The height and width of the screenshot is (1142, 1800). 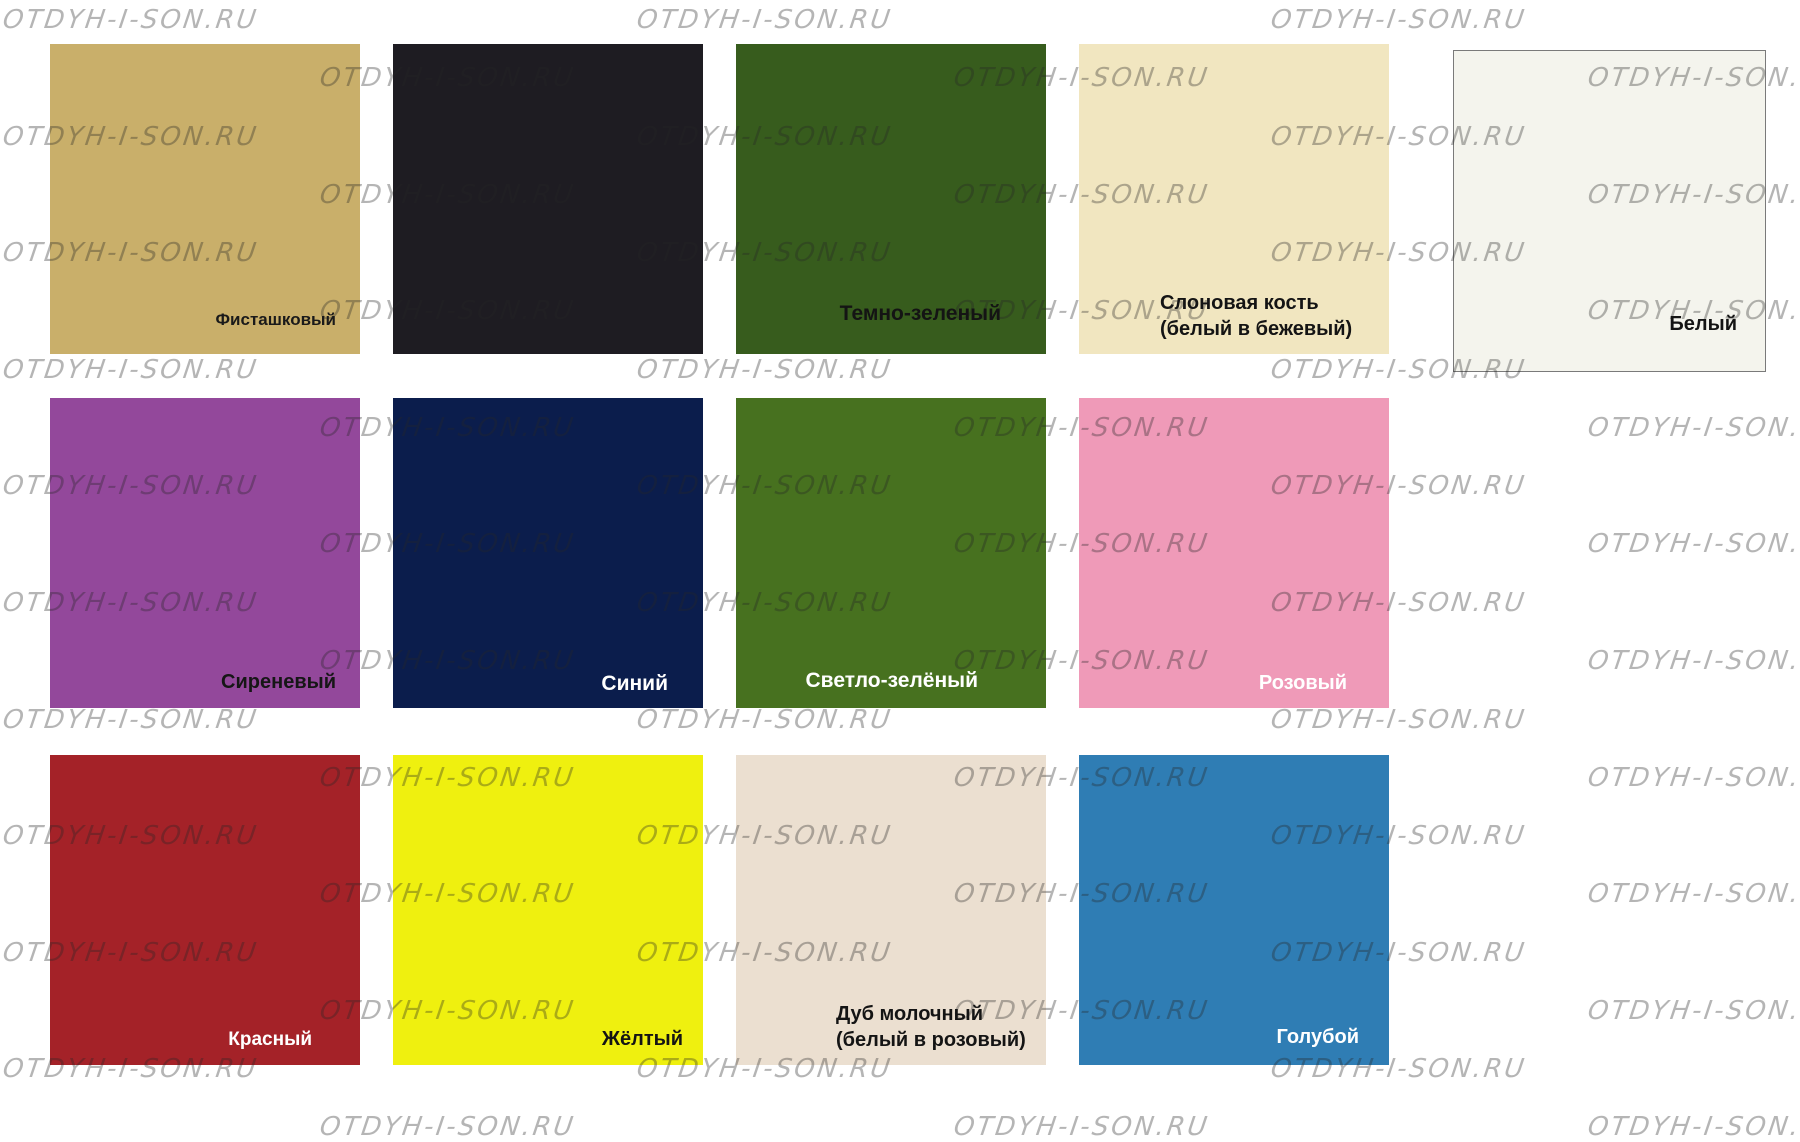 What do you see at coordinates (548, 910) in the screenshot?
I see `swatch-yellow: Жёлтый` at bounding box center [548, 910].